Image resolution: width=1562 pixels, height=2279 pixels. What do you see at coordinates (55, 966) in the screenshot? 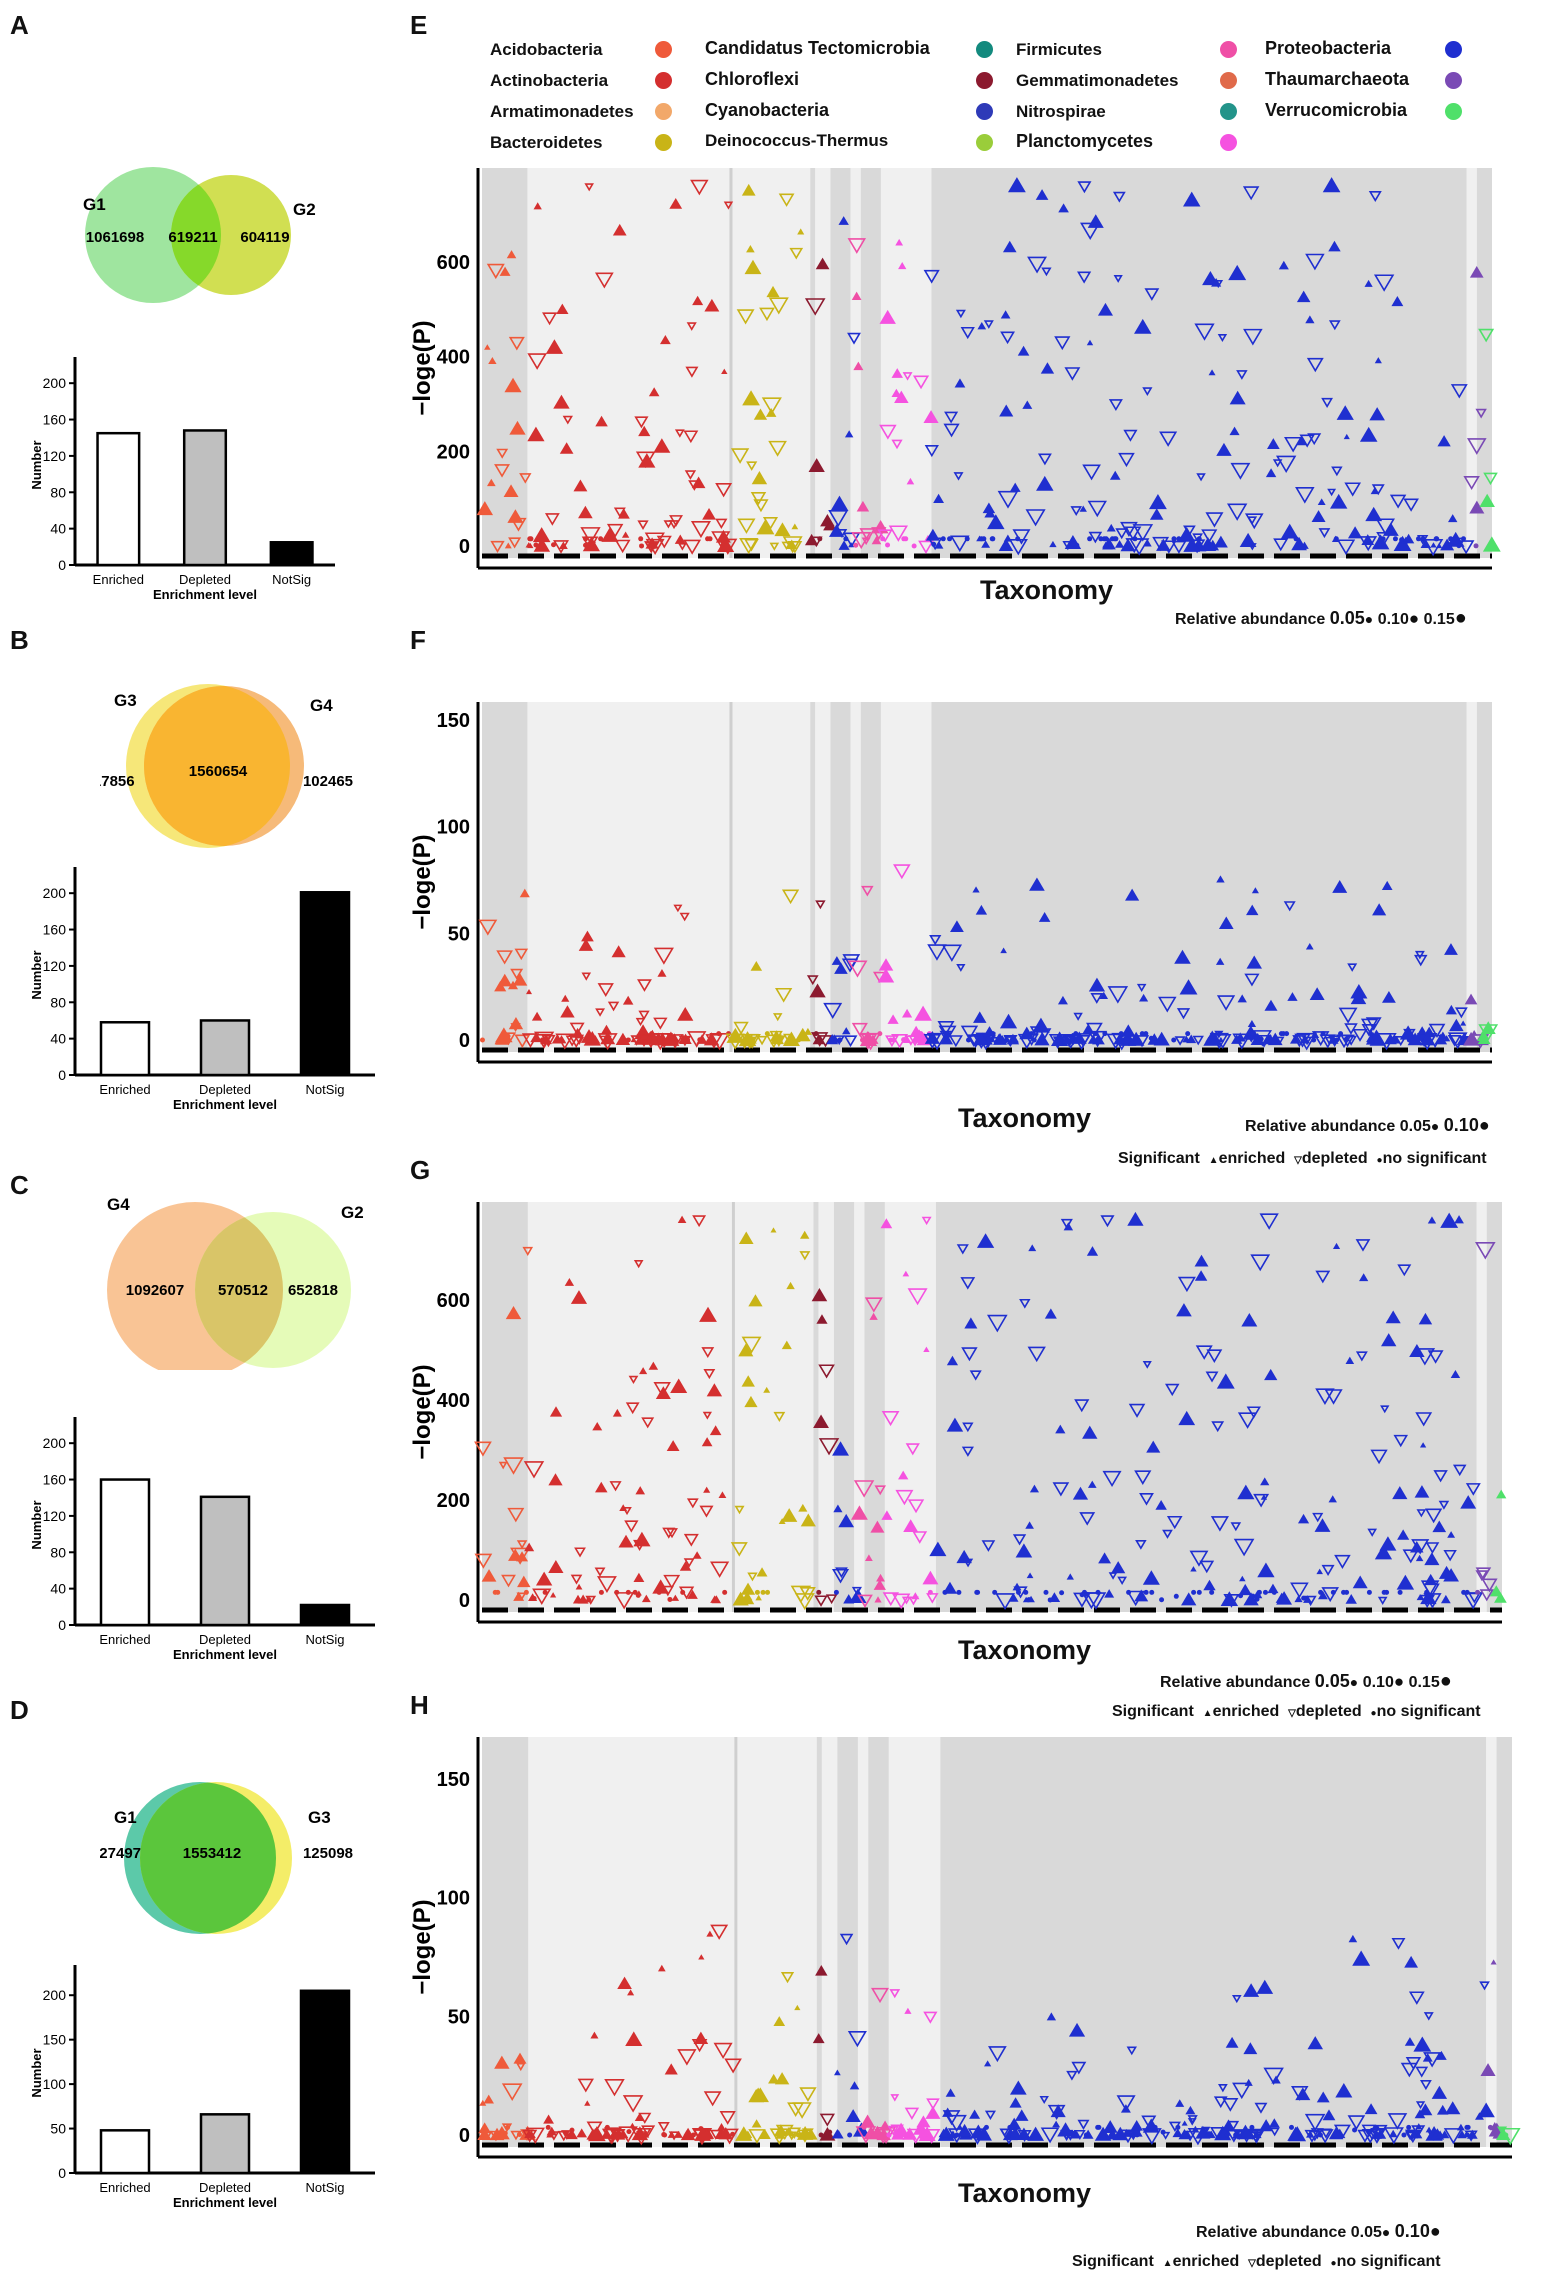
I see `y-tick-label: 120` at bounding box center [55, 966].